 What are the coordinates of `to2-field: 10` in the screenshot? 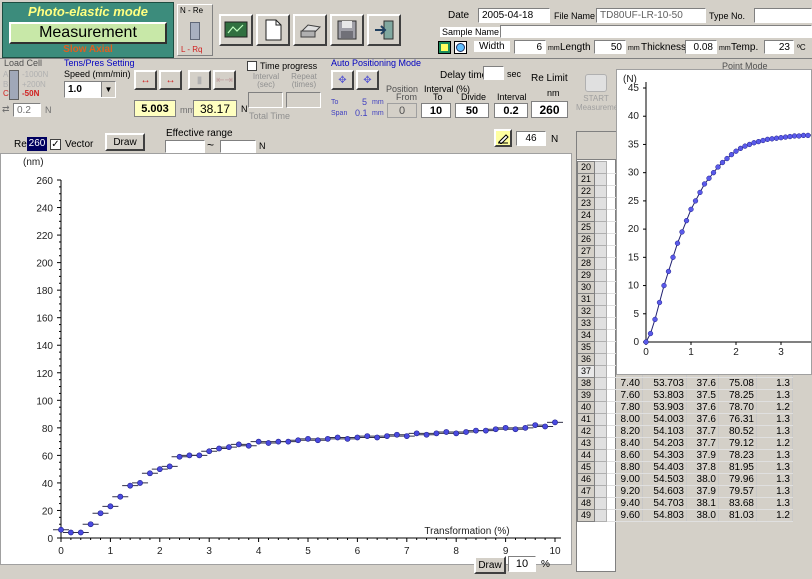 It's located at (436, 110).